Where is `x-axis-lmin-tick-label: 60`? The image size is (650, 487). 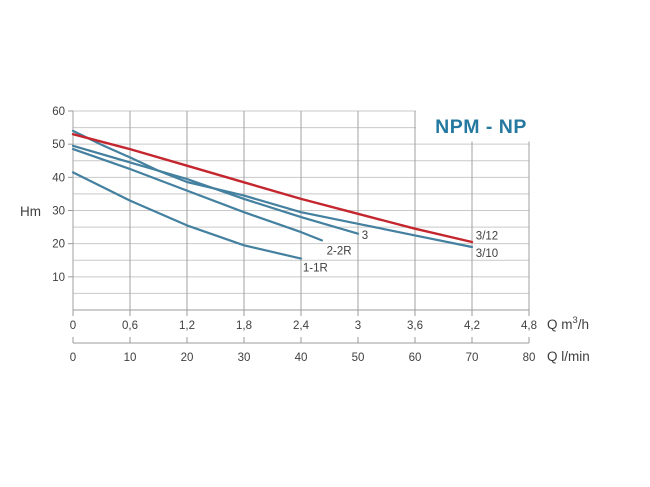
x-axis-lmin-tick-label: 60 is located at coordinates (415, 358).